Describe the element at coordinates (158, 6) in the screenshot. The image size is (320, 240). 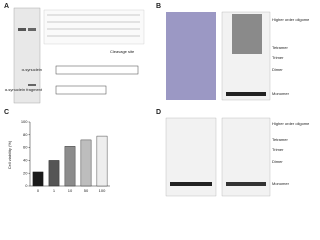
I see `panel-letter: B` at that location.